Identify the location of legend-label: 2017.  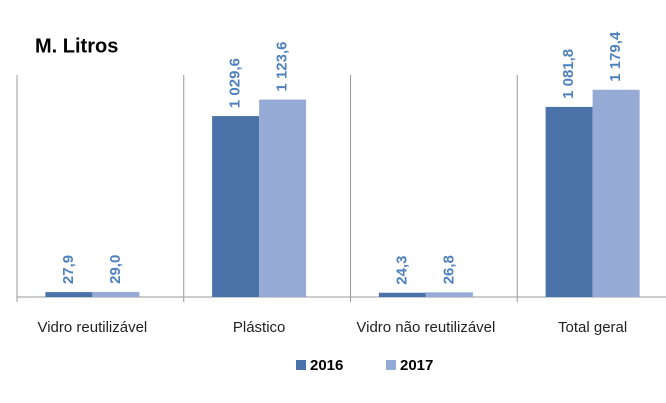
(416, 365).